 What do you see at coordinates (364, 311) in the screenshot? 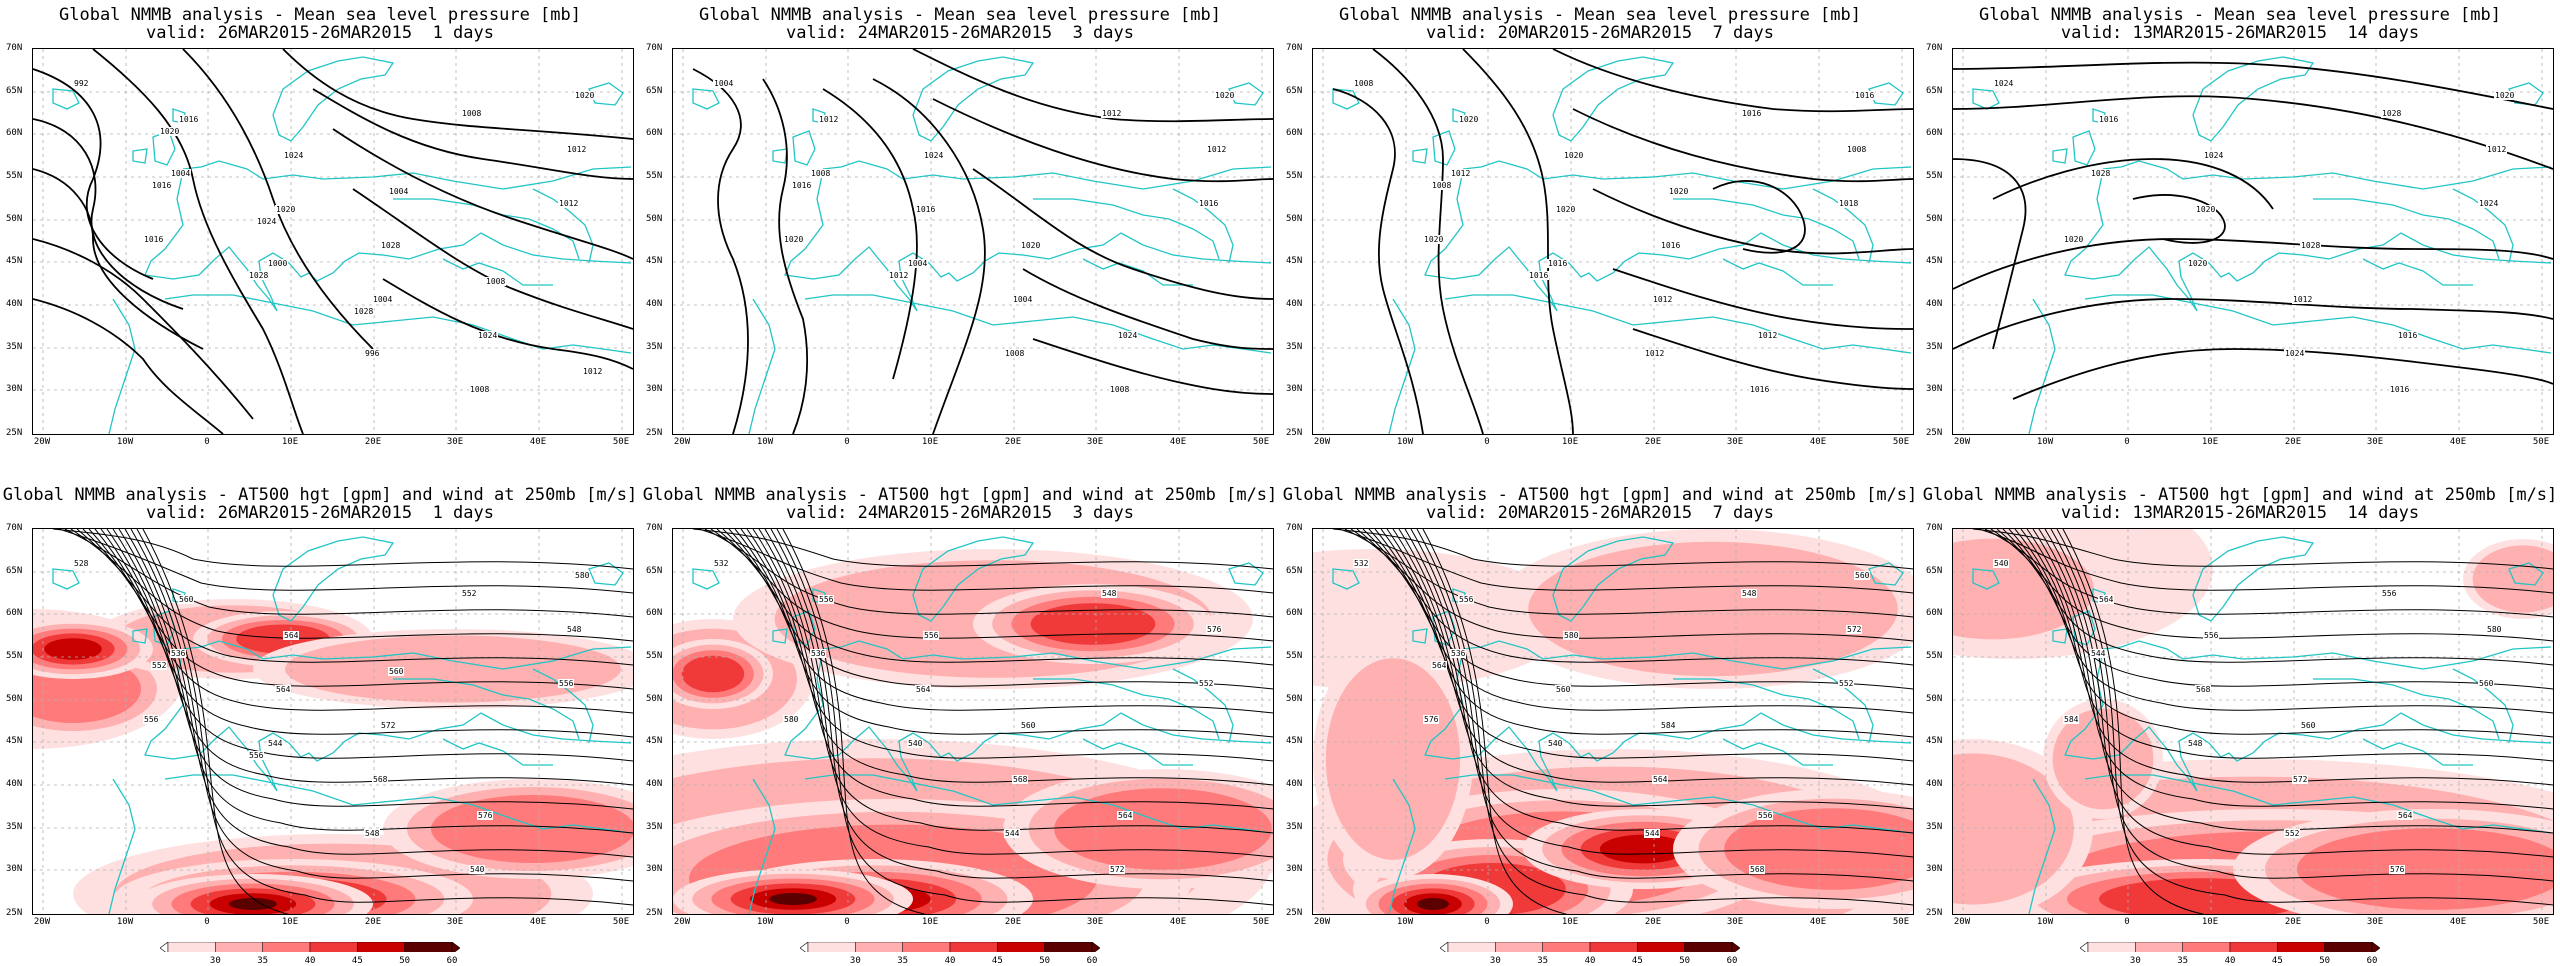
I see `contour-label: 1028` at bounding box center [364, 311].